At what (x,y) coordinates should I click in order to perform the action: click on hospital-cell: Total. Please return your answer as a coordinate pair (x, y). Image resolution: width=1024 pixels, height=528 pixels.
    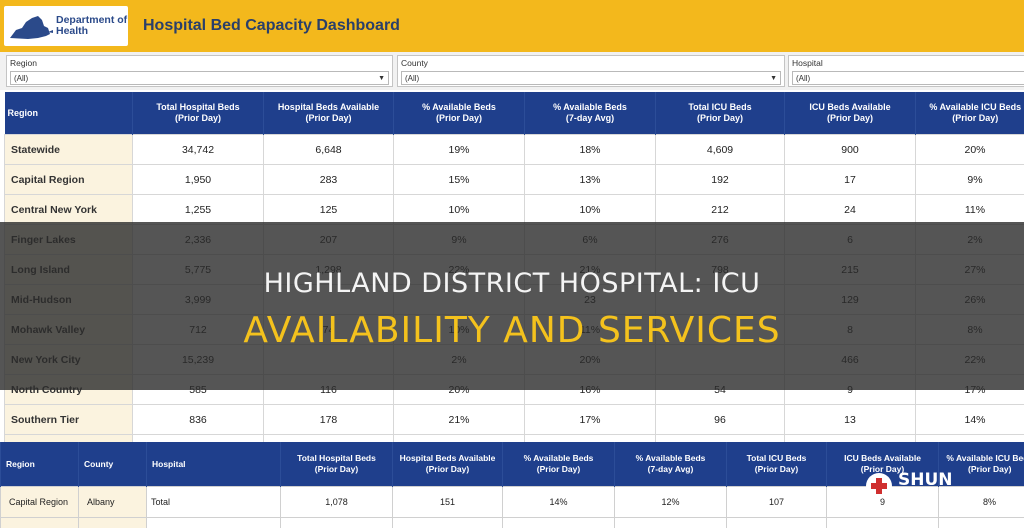
    Looking at the image, I should click on (214, 502).